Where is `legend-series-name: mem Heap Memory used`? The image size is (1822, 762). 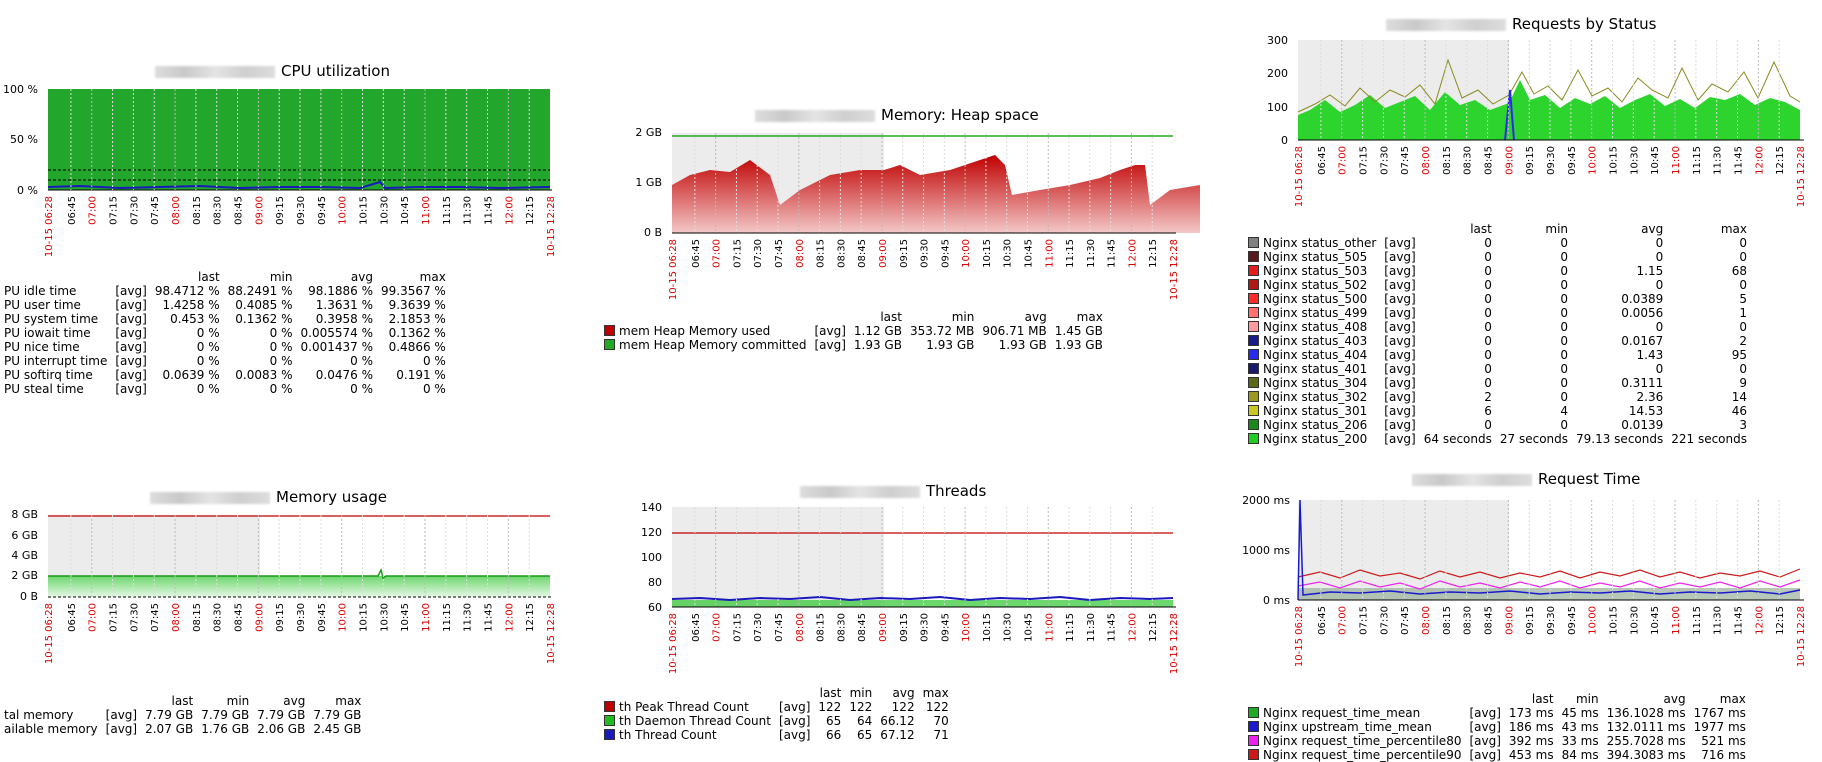 legend-series-name: mem Heap Memory used is located at coordinates (695, 331).